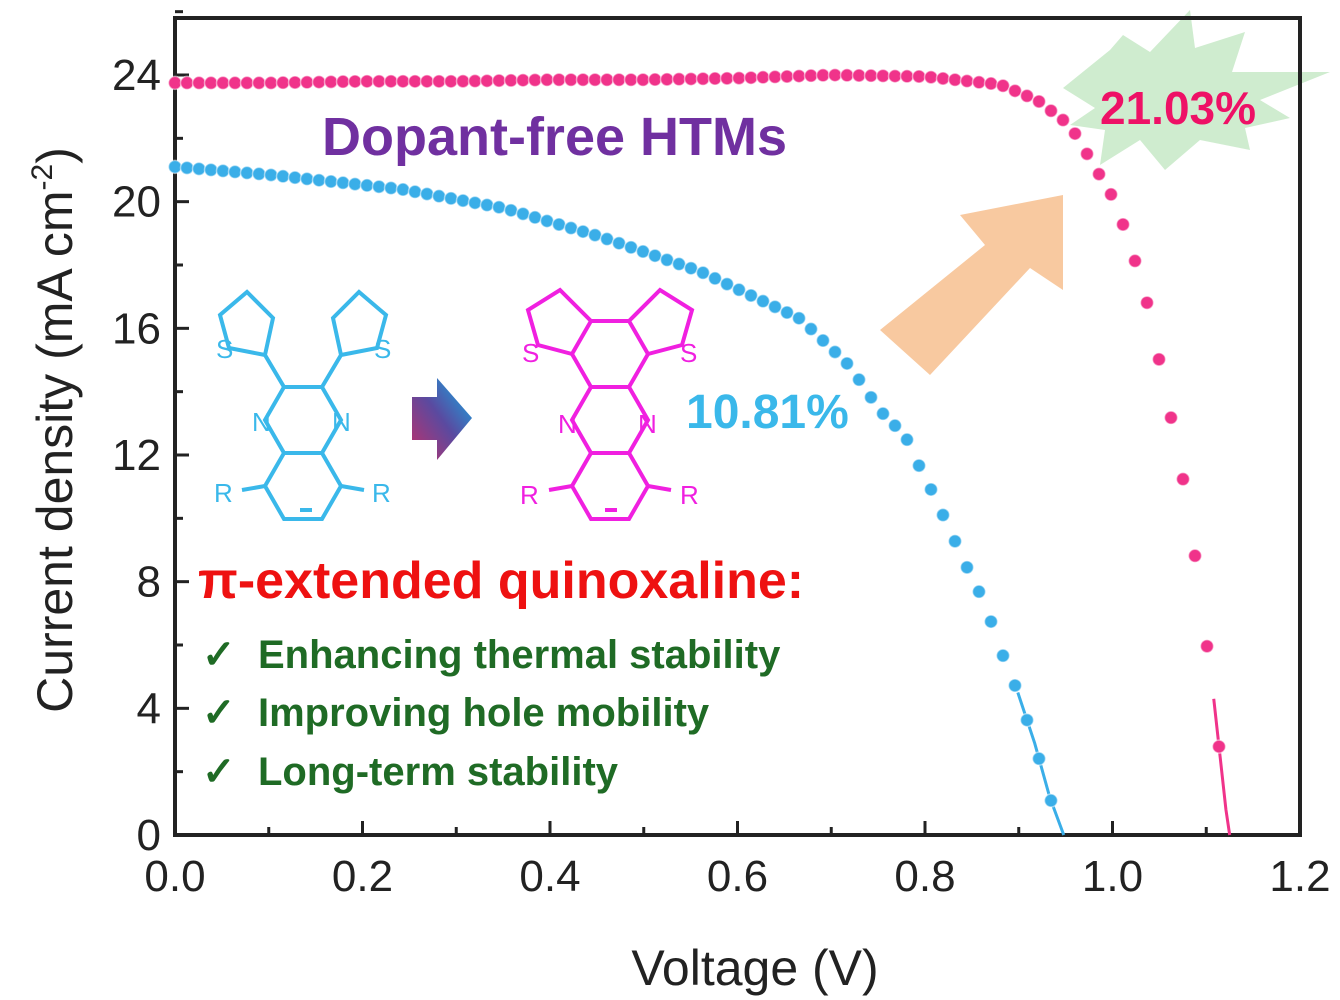 The height and width of the screenshot is (1000, 1340). Describe the element at coordinates (549, 876) in the screenshot. I see `x-tick-label: 0.4` at that location.